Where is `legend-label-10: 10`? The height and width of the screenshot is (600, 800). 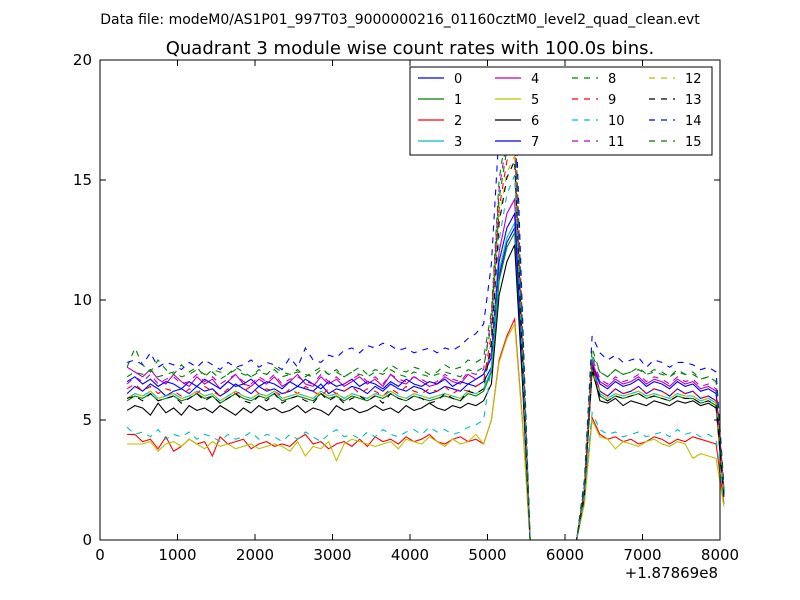 legend-label-10: 10 is located at coordinates (616, 121).